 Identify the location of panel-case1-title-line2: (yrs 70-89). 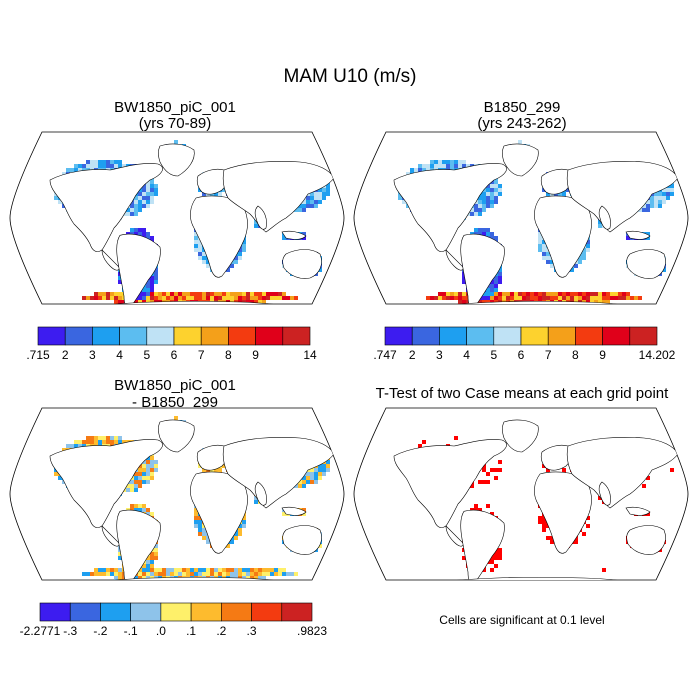
(175, 123).